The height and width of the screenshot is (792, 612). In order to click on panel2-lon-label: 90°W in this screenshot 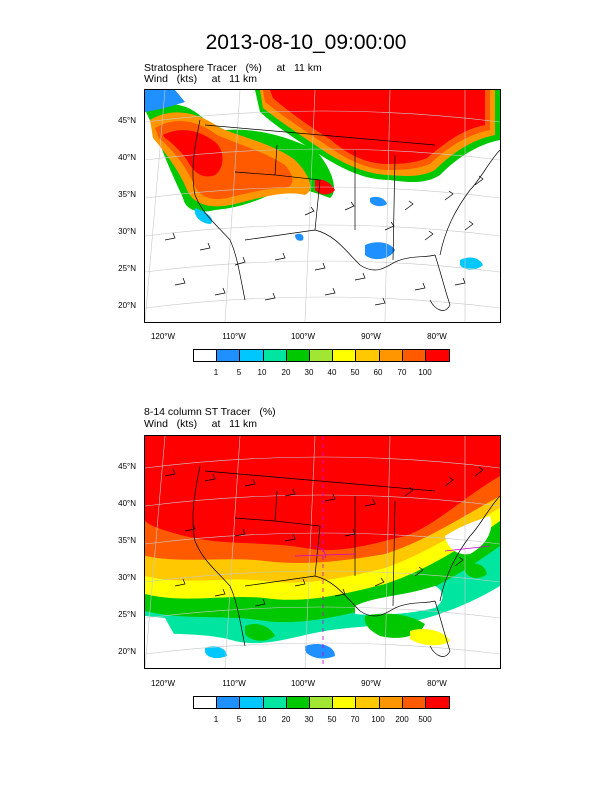, I will do `click(371, 683)`.